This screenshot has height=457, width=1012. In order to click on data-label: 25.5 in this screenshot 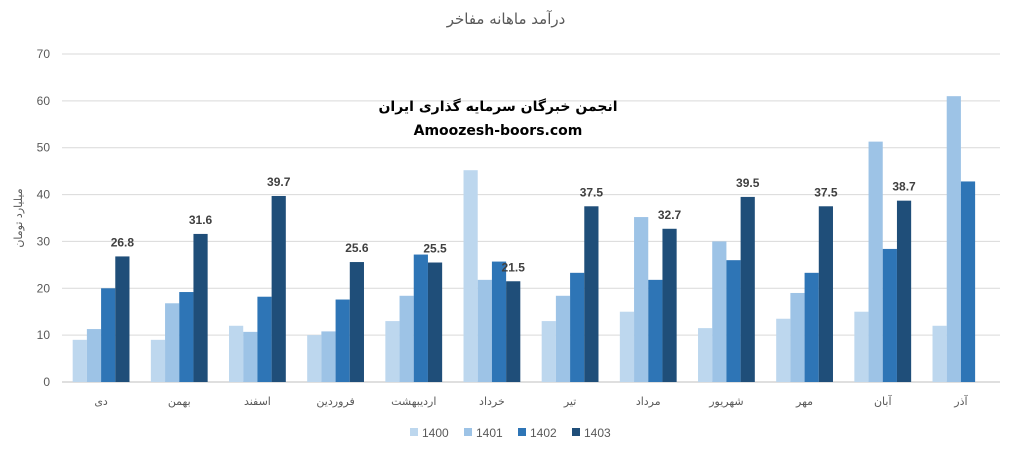, I will do `click(435, 249)`.